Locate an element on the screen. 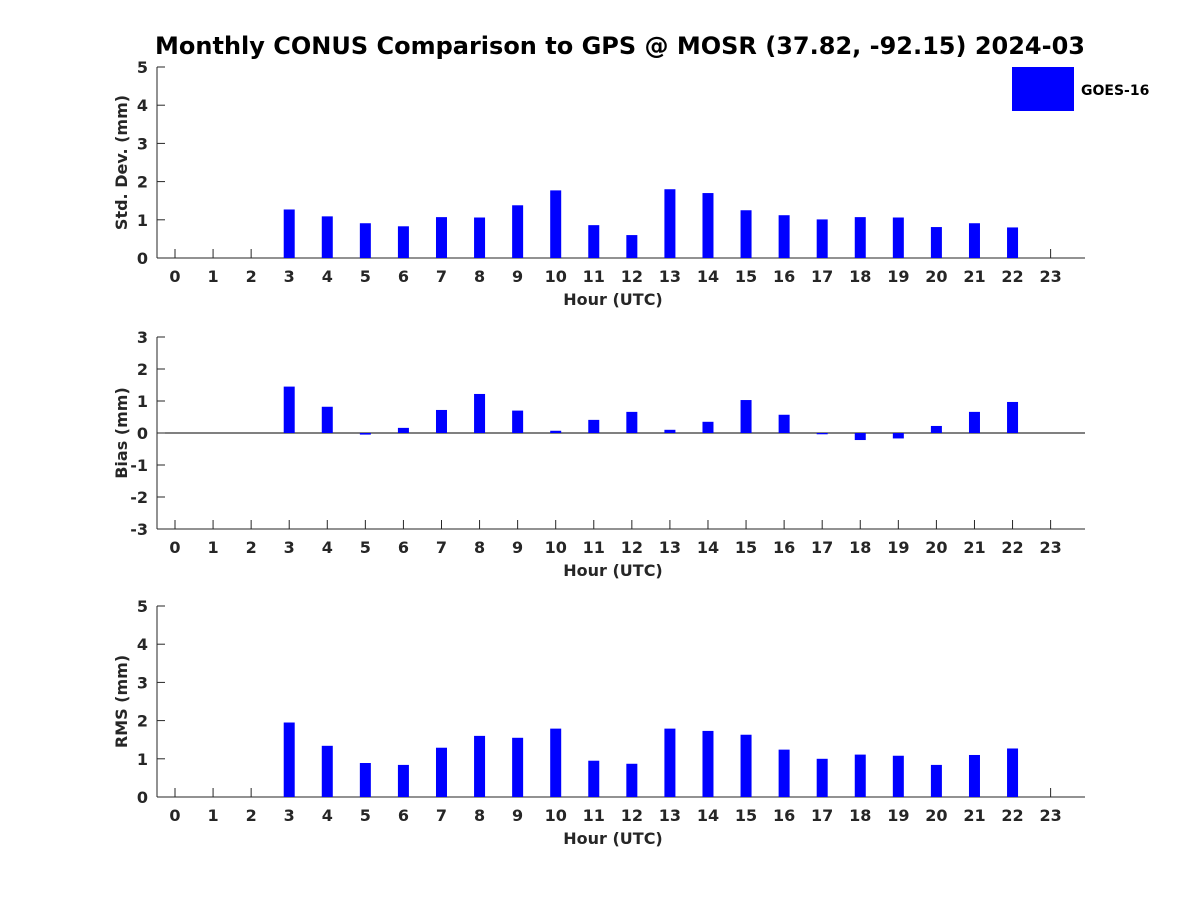 Image resolution: width=1200 pixels, height=900 pixels. y-tick-label: 5 is located at coordinates (142, 67).